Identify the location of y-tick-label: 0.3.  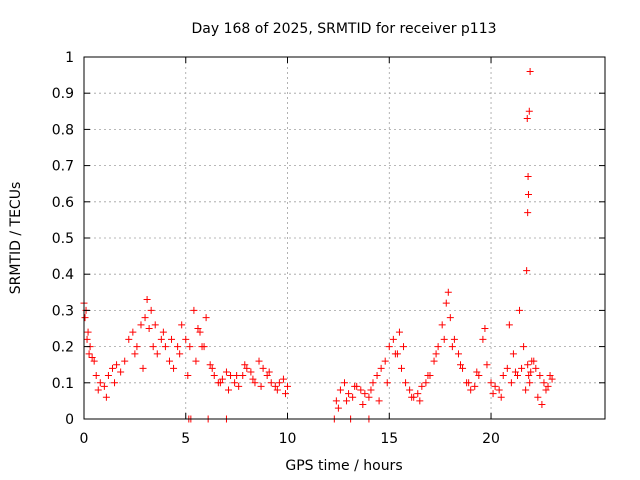
(63, 311).